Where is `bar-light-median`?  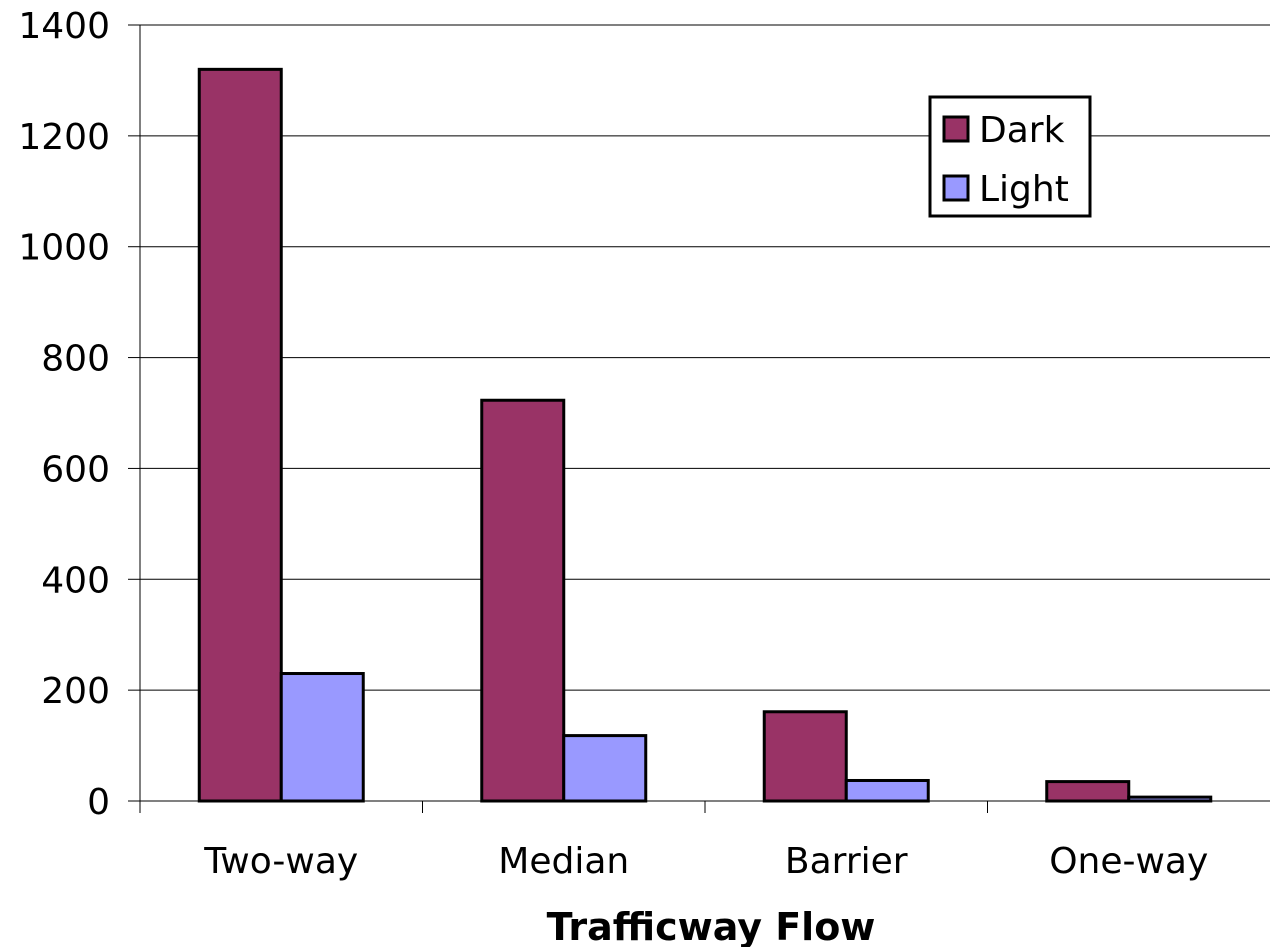
bar-light-median is located at coordinates (605, 768).